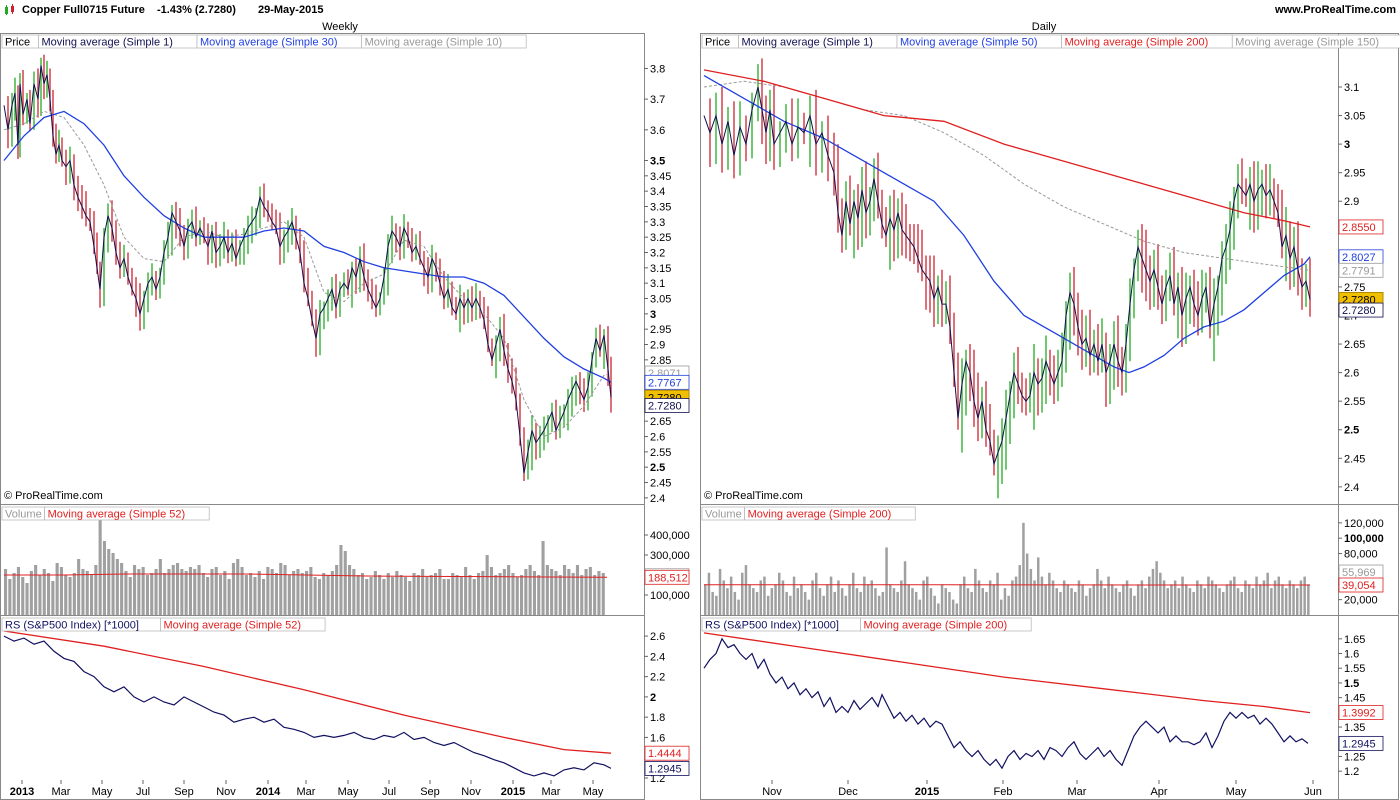 This screenshot has width=1400, height=800. Describe the element at coordinates (1351, 202) in the screenshot. I see `daily-price-tick-label: 2.9` at that location.